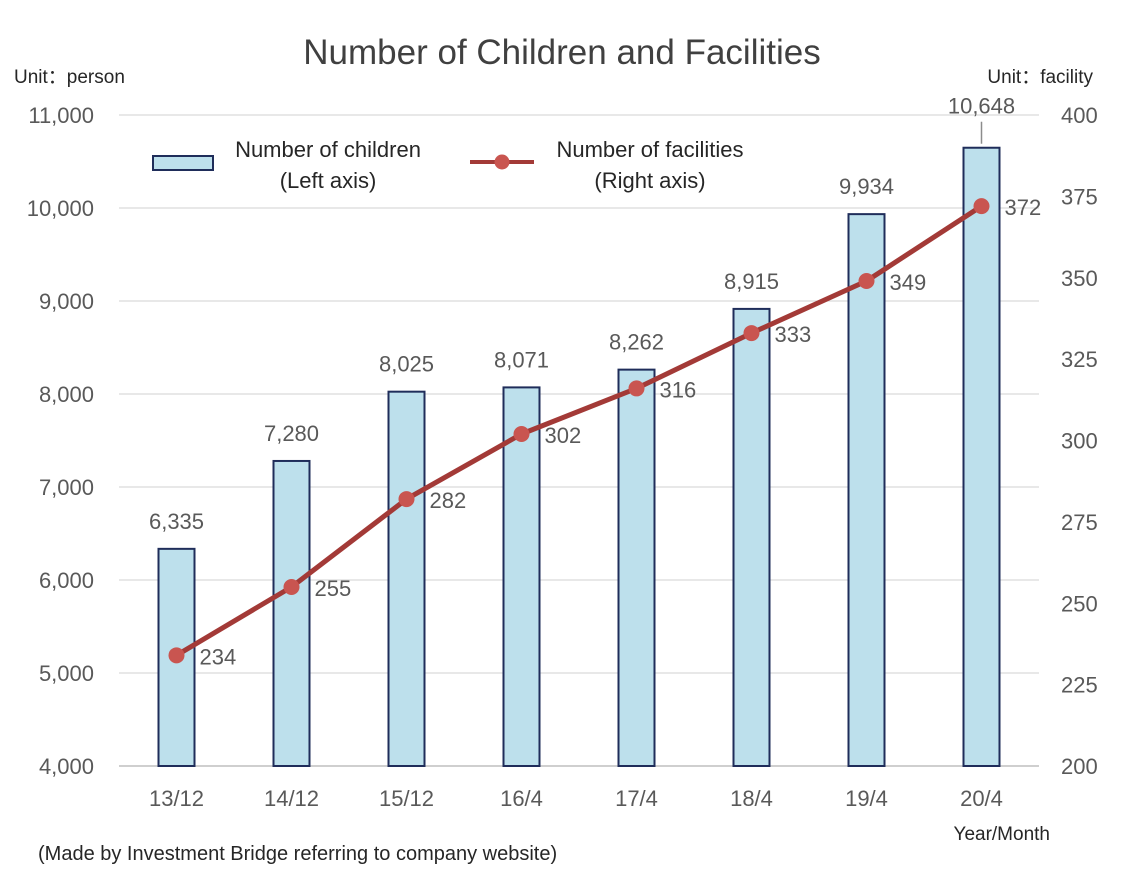 The image size is (1125, 881). I want to click on x-axis-title: Year/Month, so click(1002, 834).